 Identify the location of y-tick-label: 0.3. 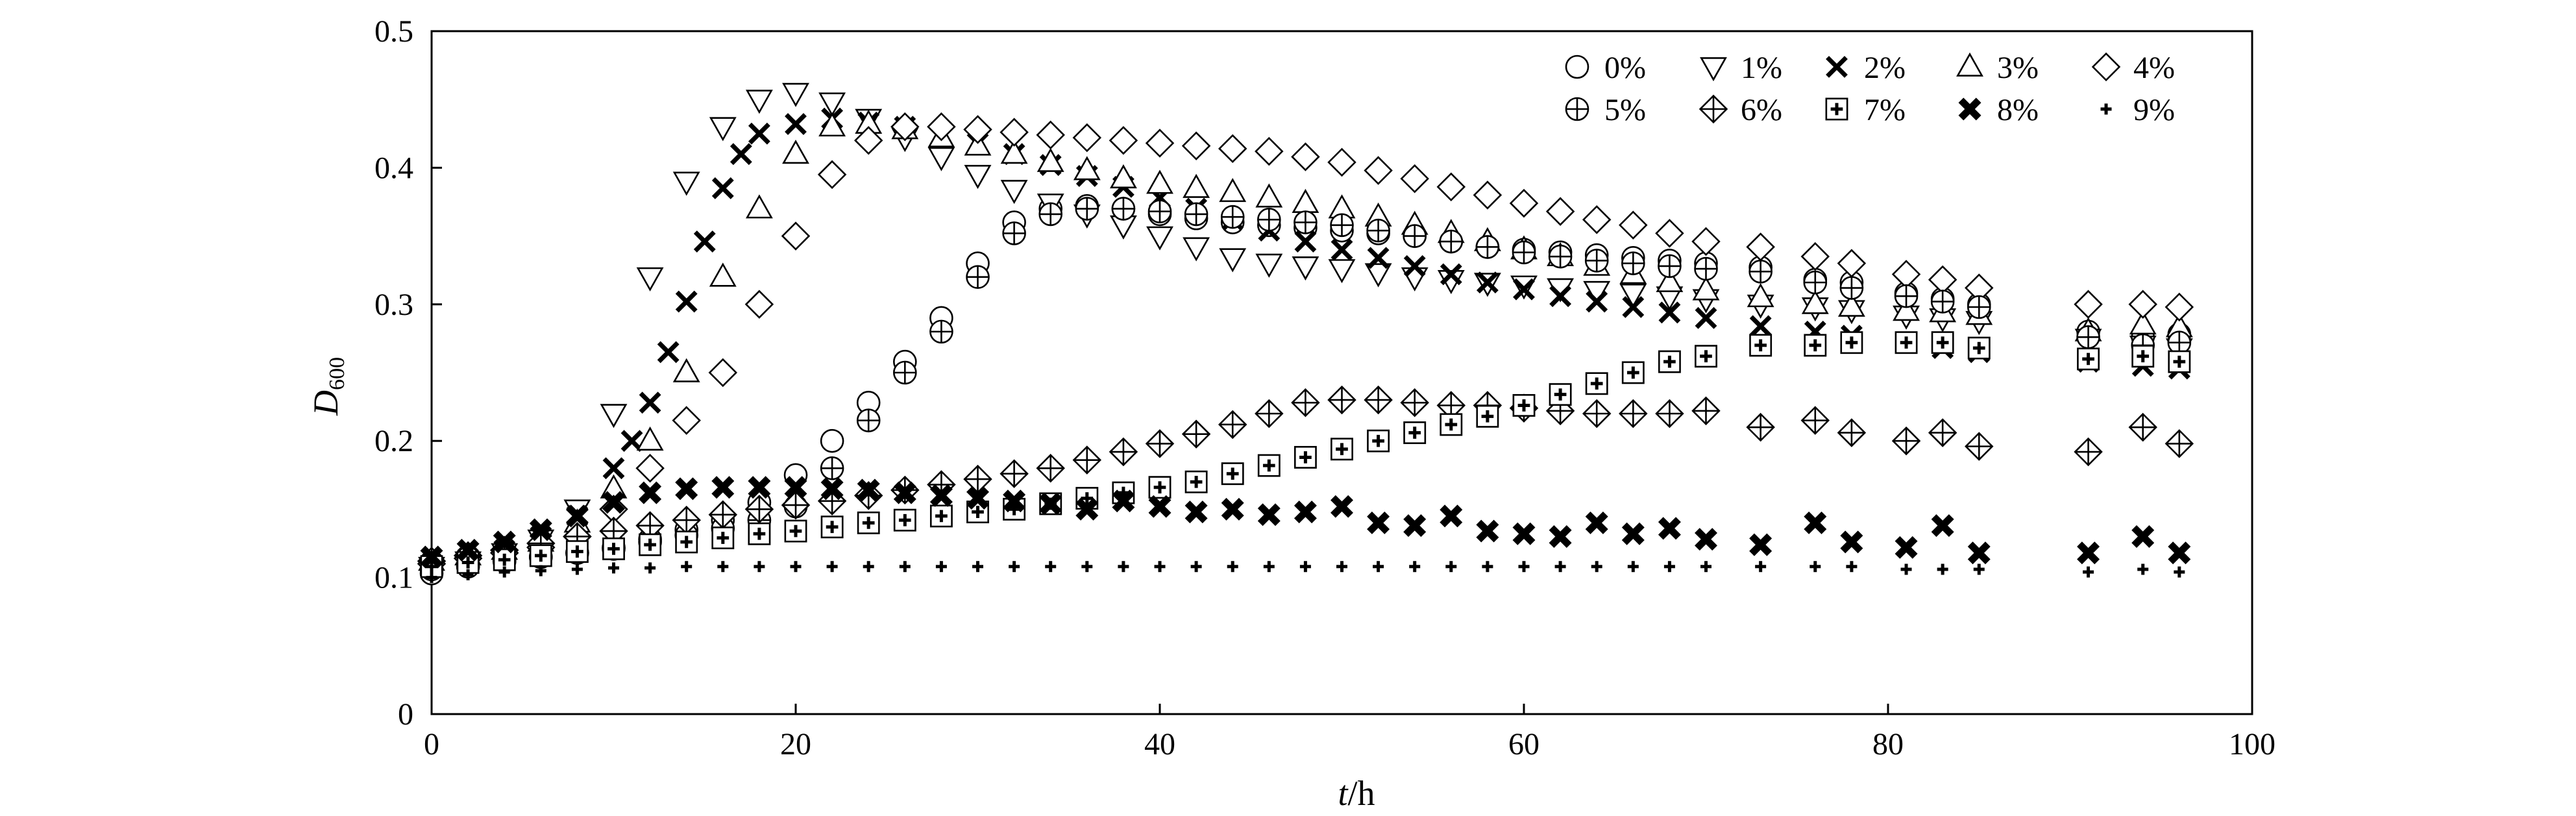
(393, 305).